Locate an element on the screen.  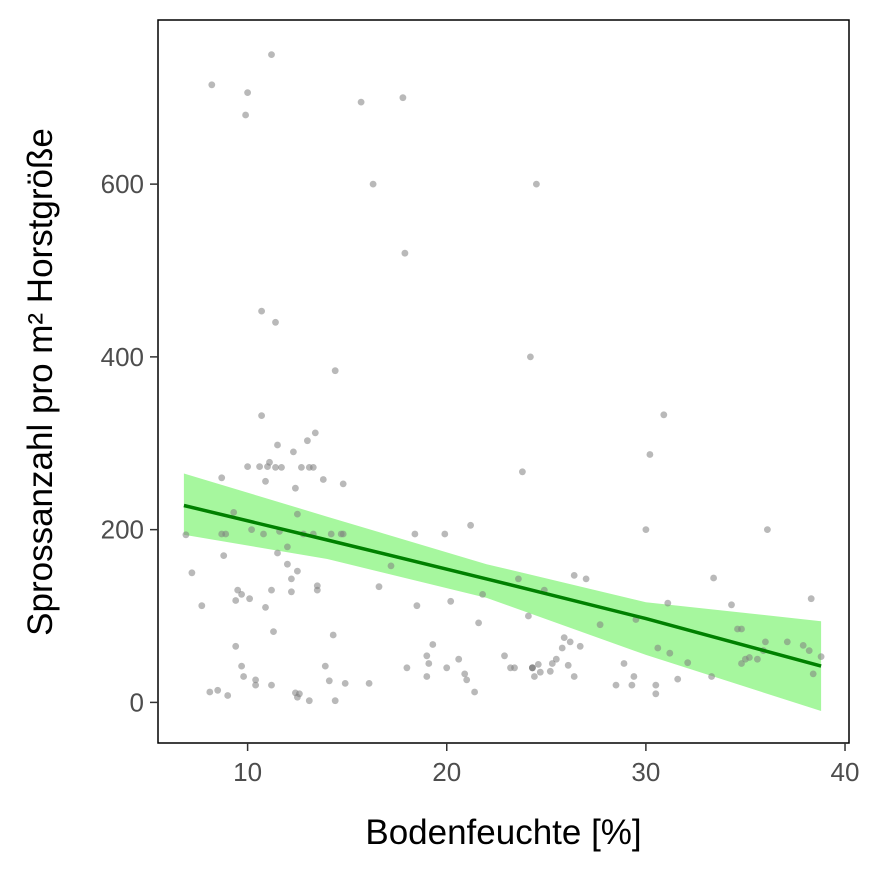
fit-line-layer is located at coordinates (502, 585).